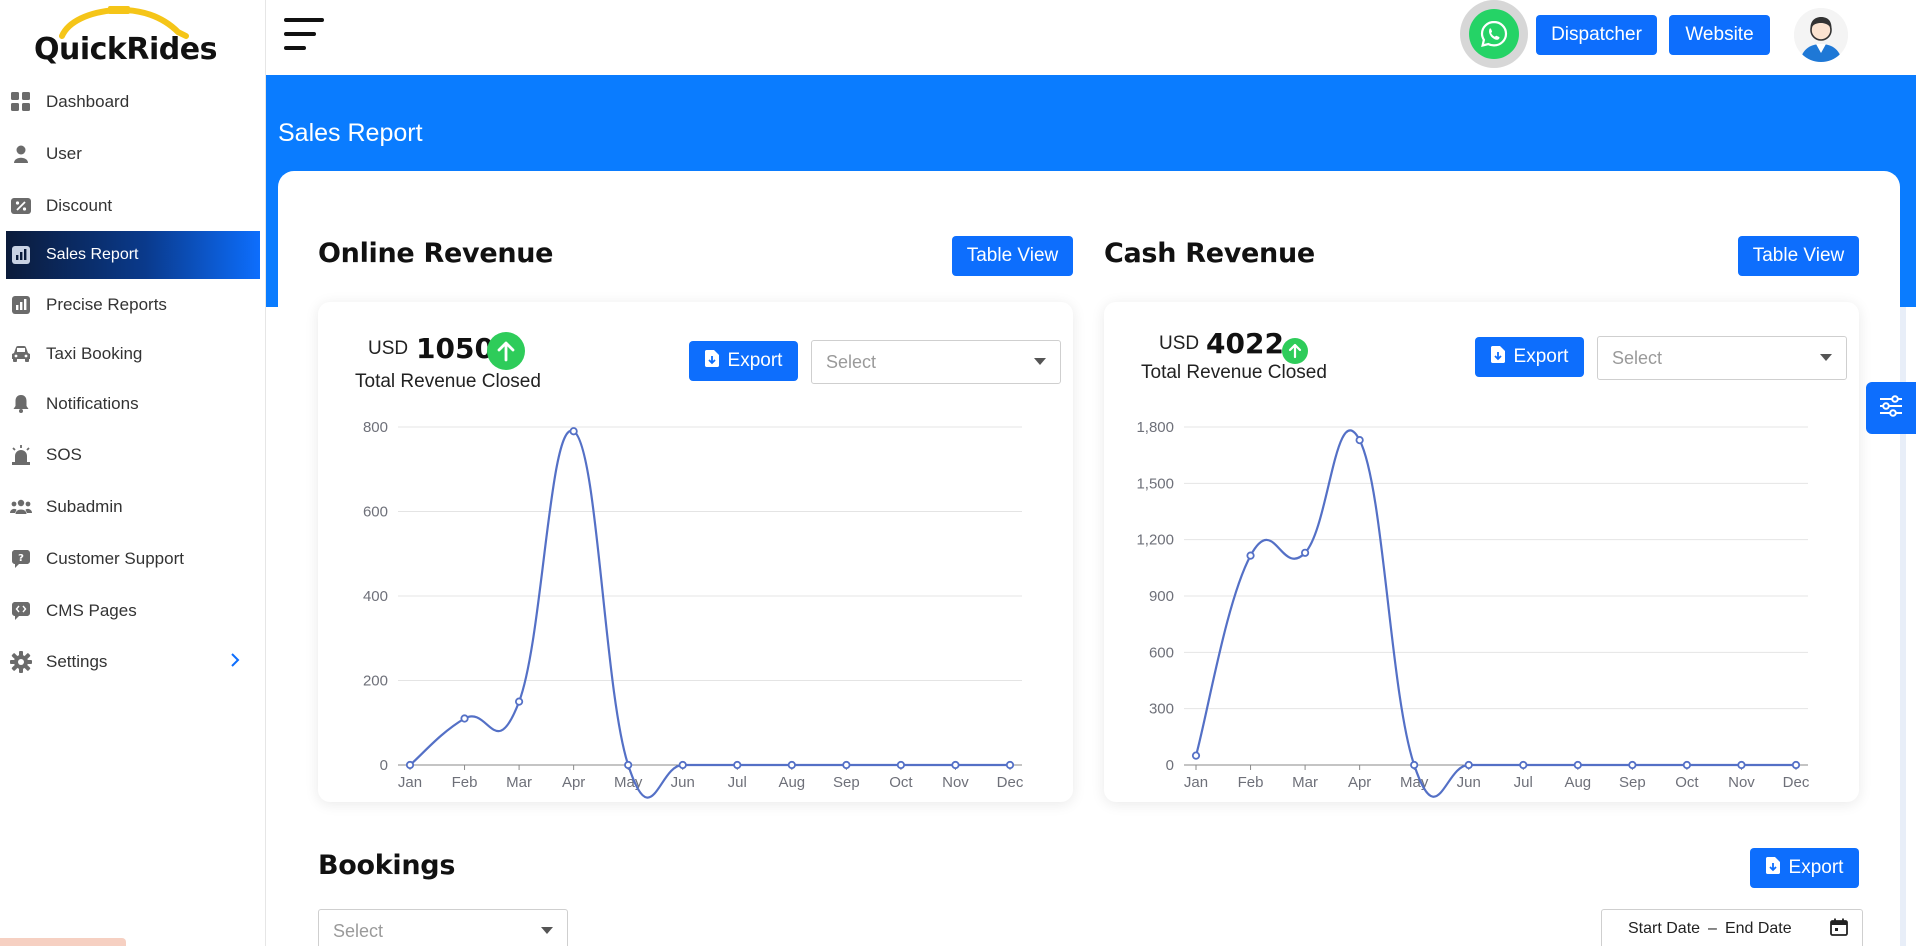 Image resolution: width=1916 pixels, height=946 pixels. Describe the element at coordinates (1012, 256) in the screenshot. I see `online-table-view-button: Table View` at that location.